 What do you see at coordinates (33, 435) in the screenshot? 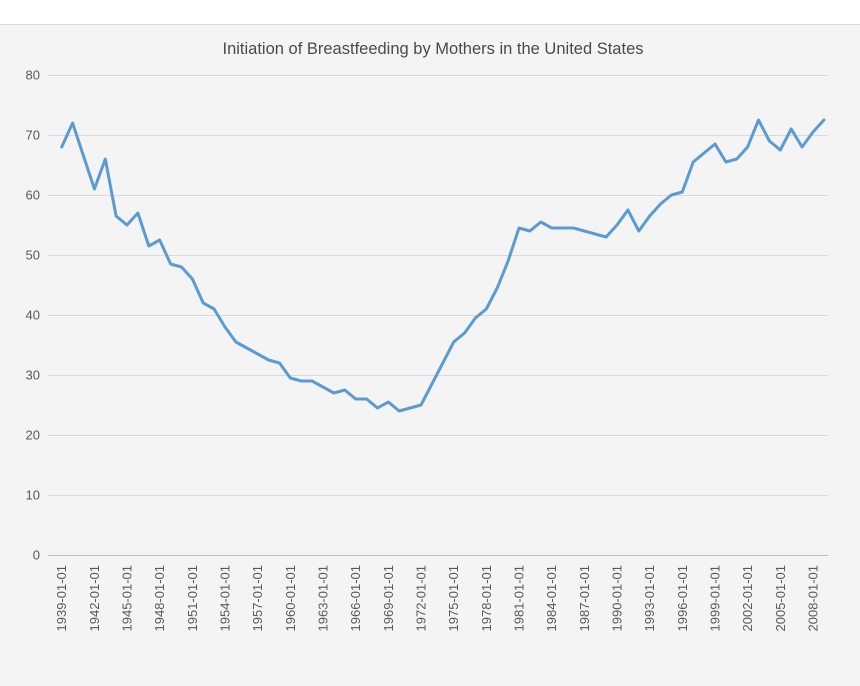
I see `y-tick-label: 20` at bounding box center [33, 435].